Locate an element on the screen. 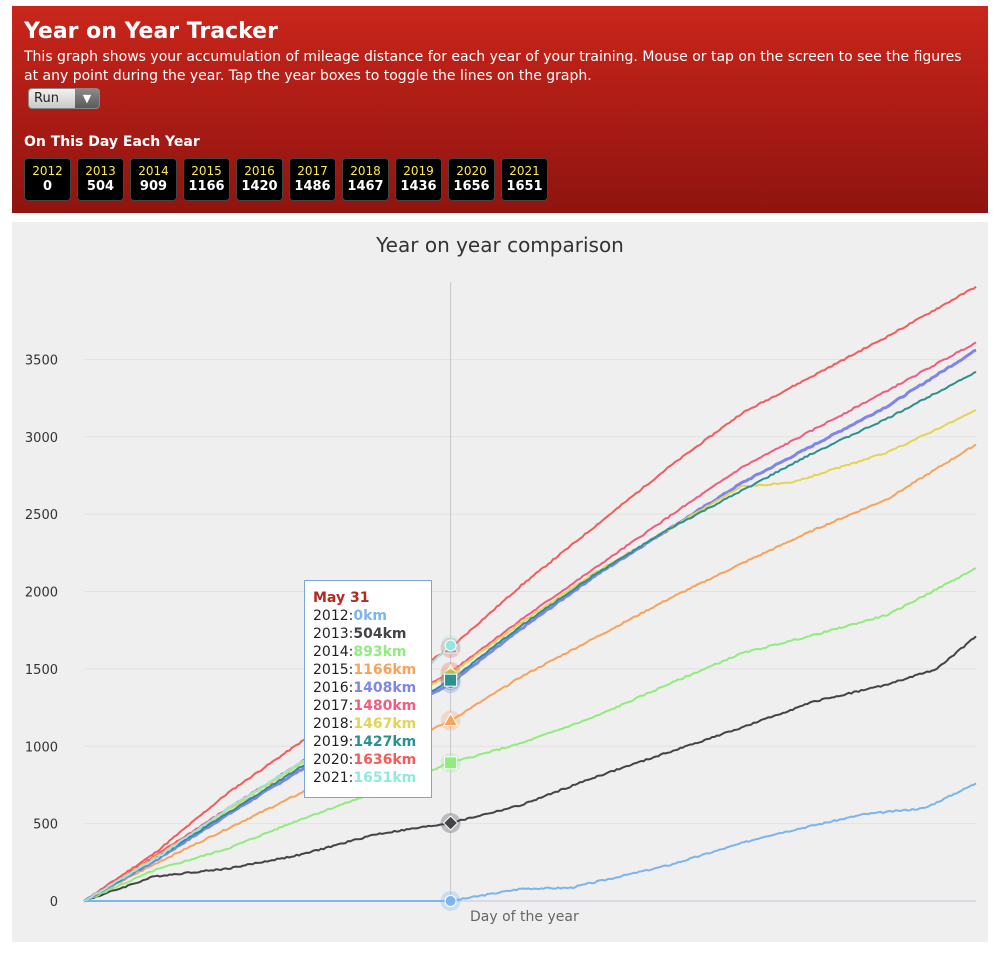 The width and height of the screenshot is (1000, 954). year-box-value: 1420 is located at coordinates (259, 186).